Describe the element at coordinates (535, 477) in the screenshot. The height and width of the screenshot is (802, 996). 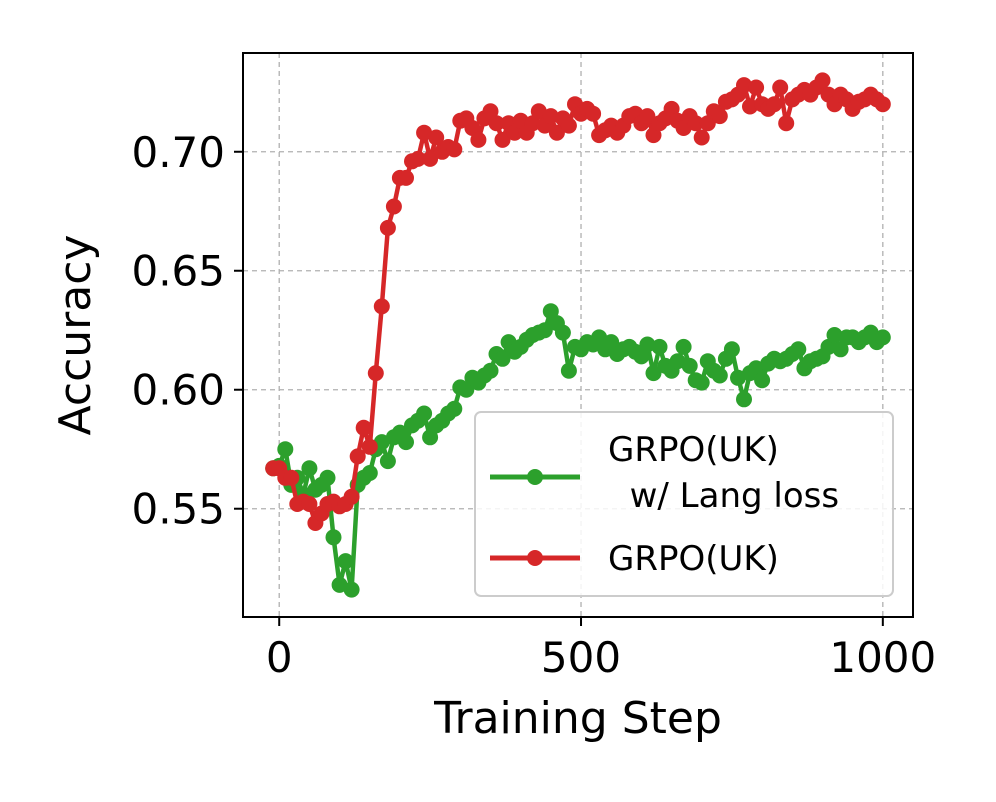
I see `legend-swatch-marker-lang-loss` at that location.